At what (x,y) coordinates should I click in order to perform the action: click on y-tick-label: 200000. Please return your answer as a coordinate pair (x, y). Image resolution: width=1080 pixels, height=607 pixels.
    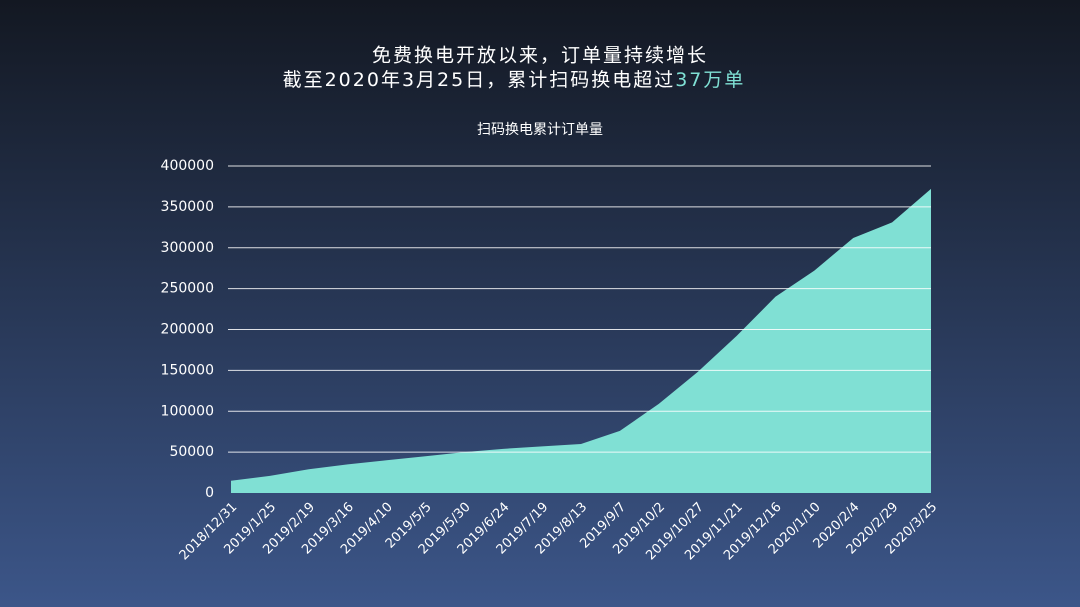
    Looking at the image, I should click on (187, 330).